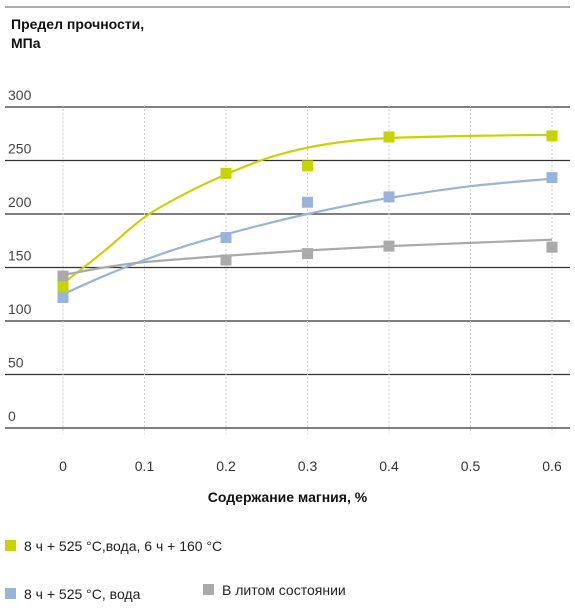 This screenshot has height=616, width=575. I want to click on x-axis-title: Содержание магния, %, so click(287, 497).